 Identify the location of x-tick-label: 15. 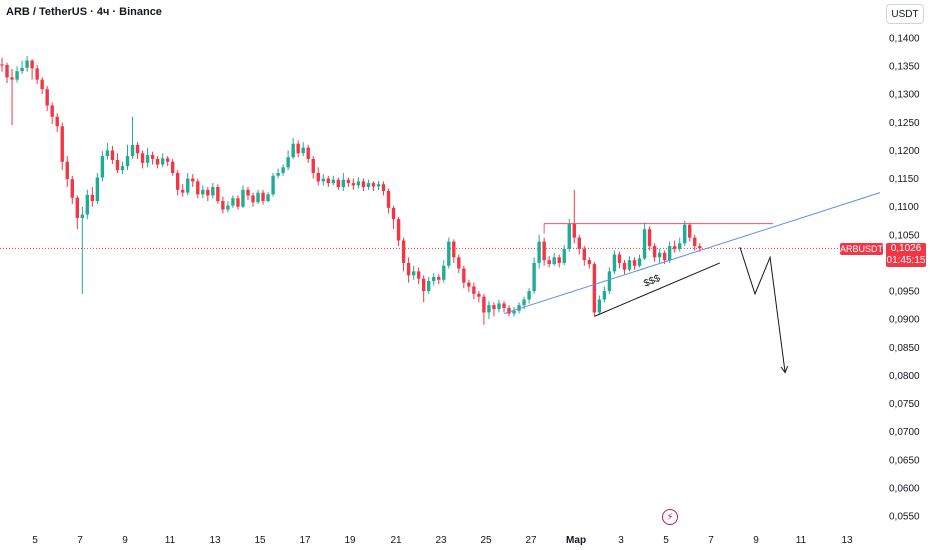
(260, 540).